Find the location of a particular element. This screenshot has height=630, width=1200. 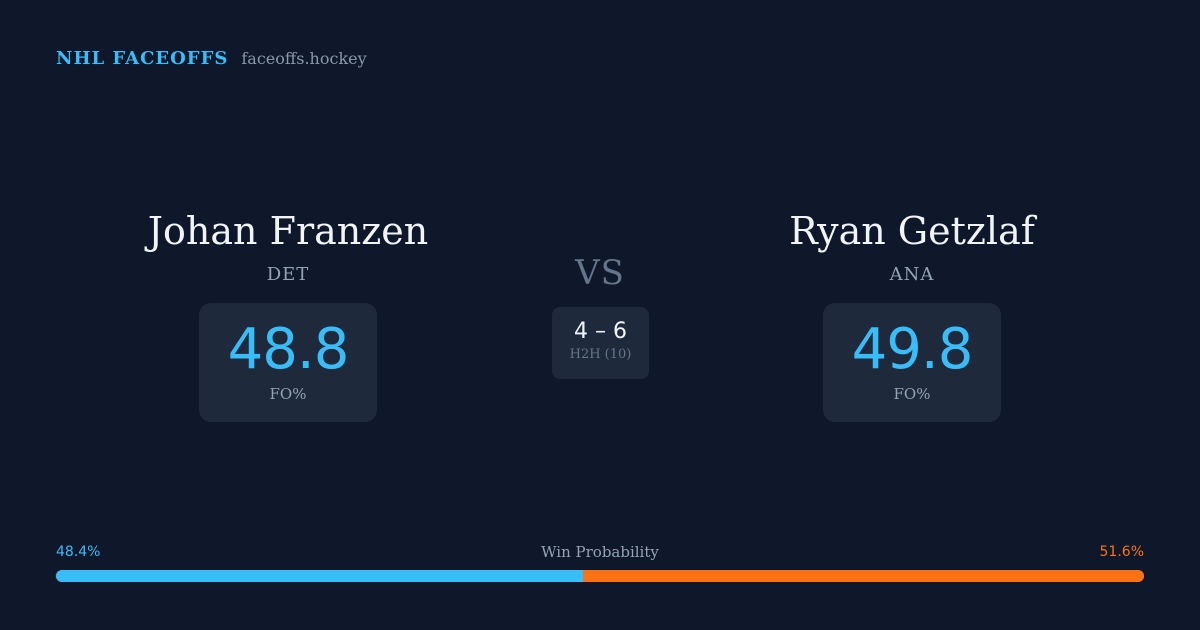

h2h-label: H2H (10) is located at coordinates (600, 354).